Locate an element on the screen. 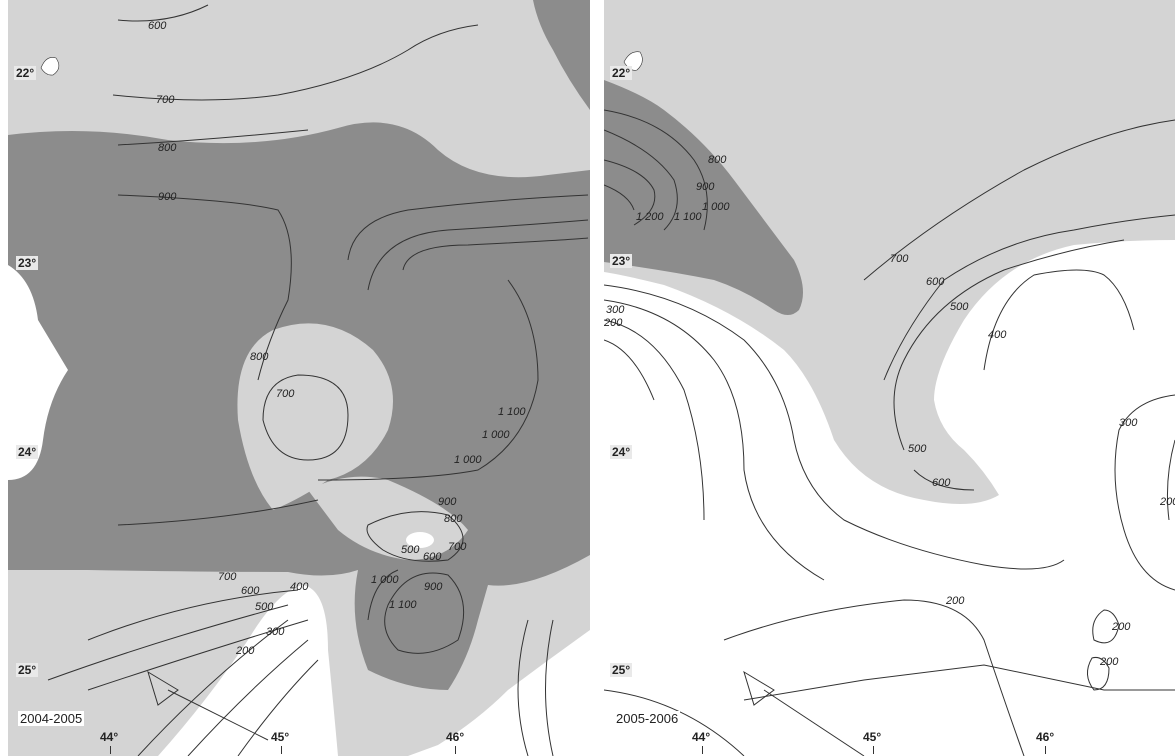  period-label: 2004-2005 is located at coordinates (51, 718).